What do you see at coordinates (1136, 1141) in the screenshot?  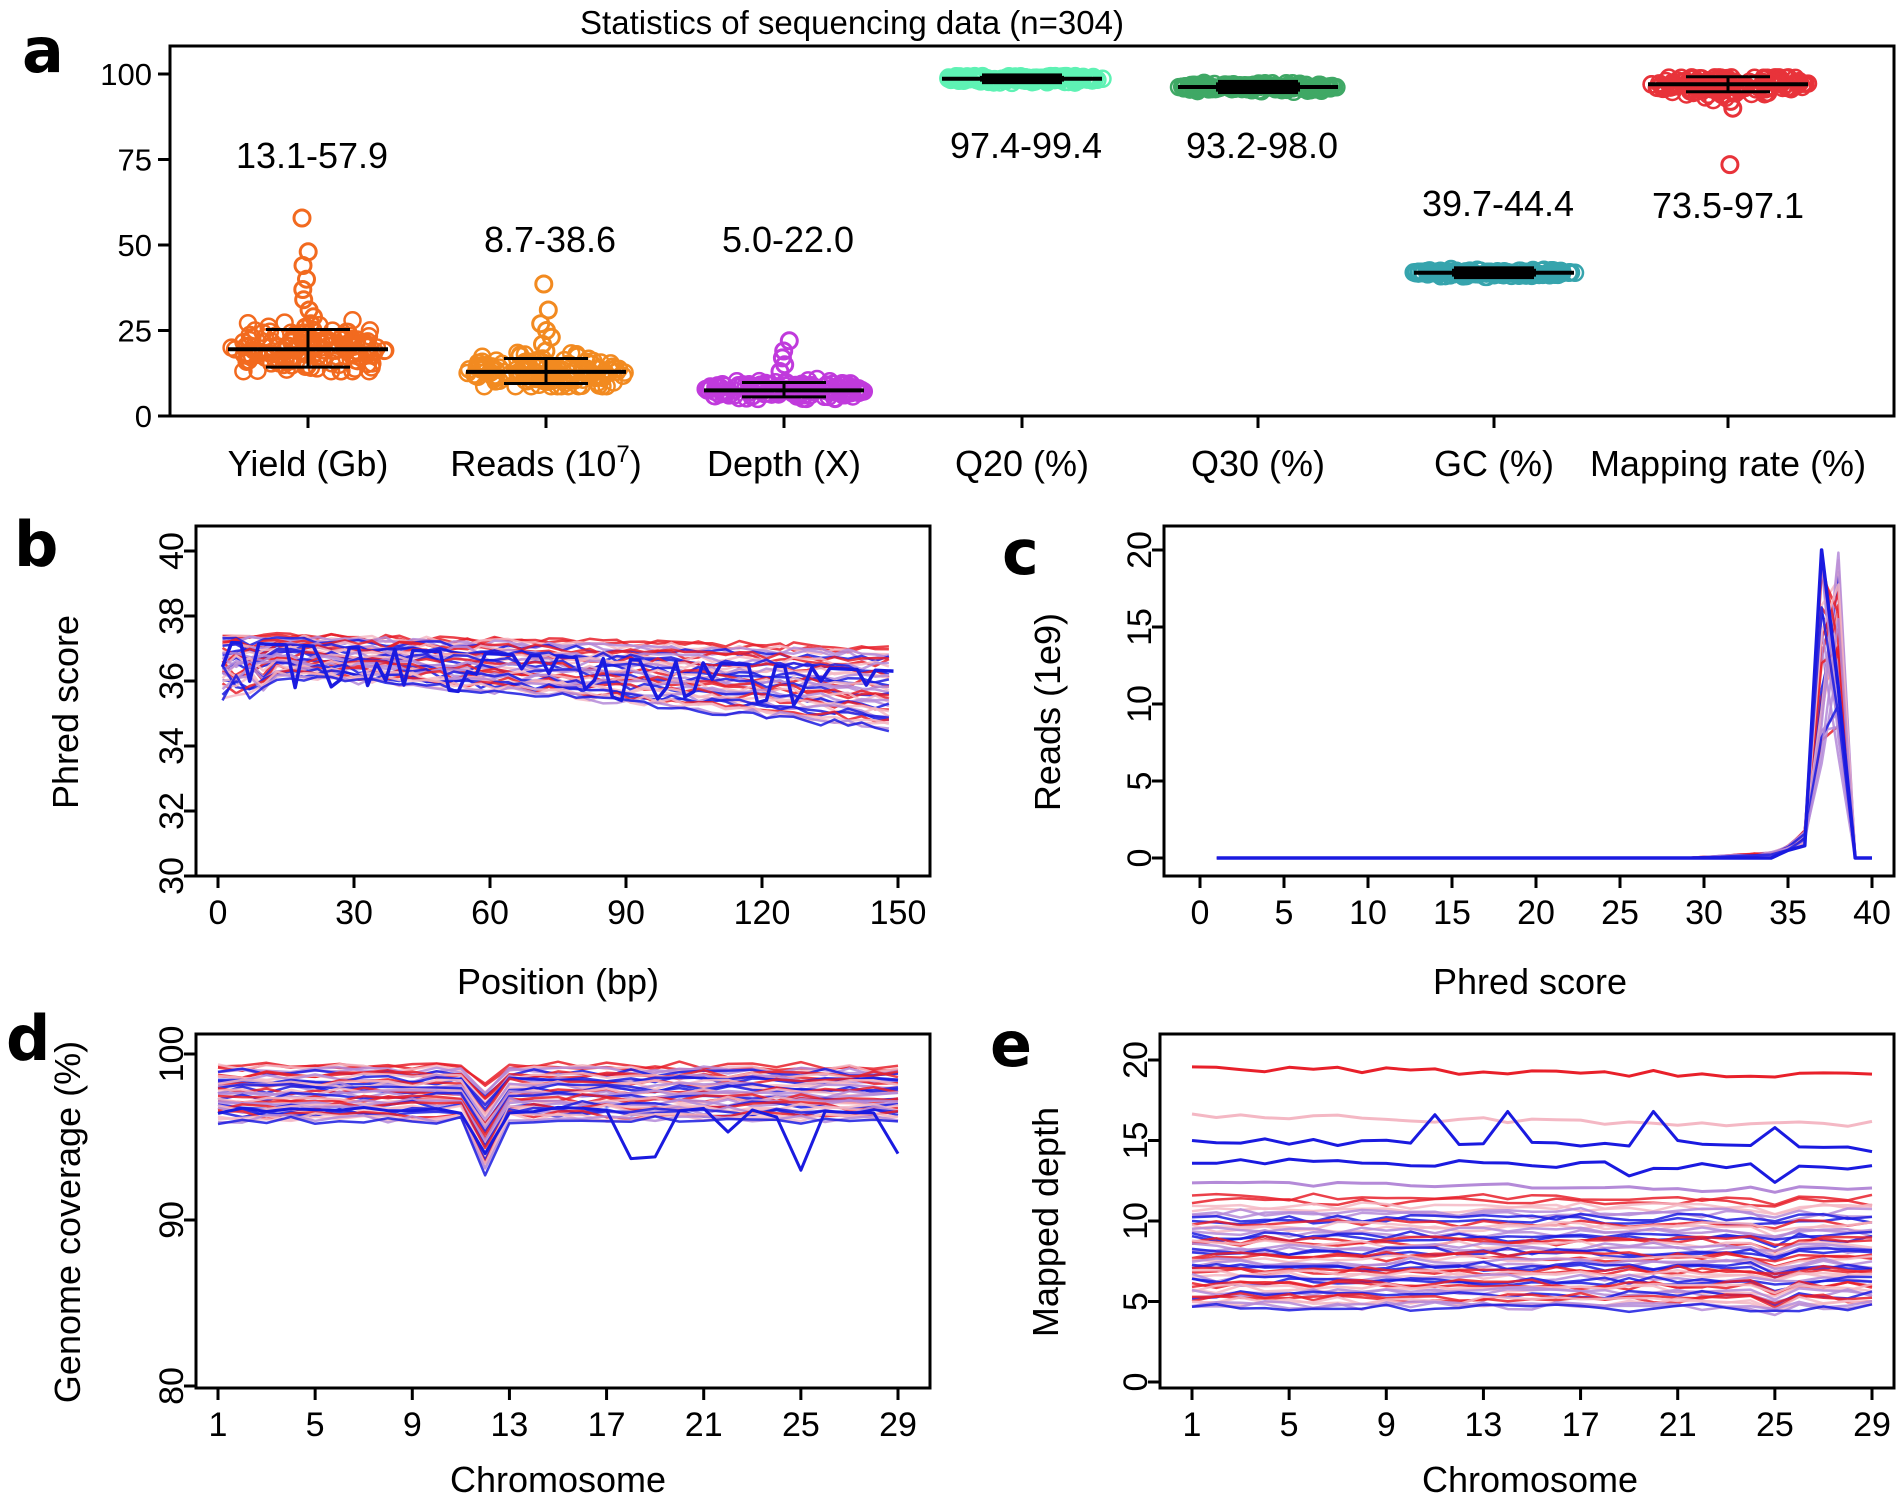 I see `y-tick-label-e: 15` at bounding box center [1136, 1141].